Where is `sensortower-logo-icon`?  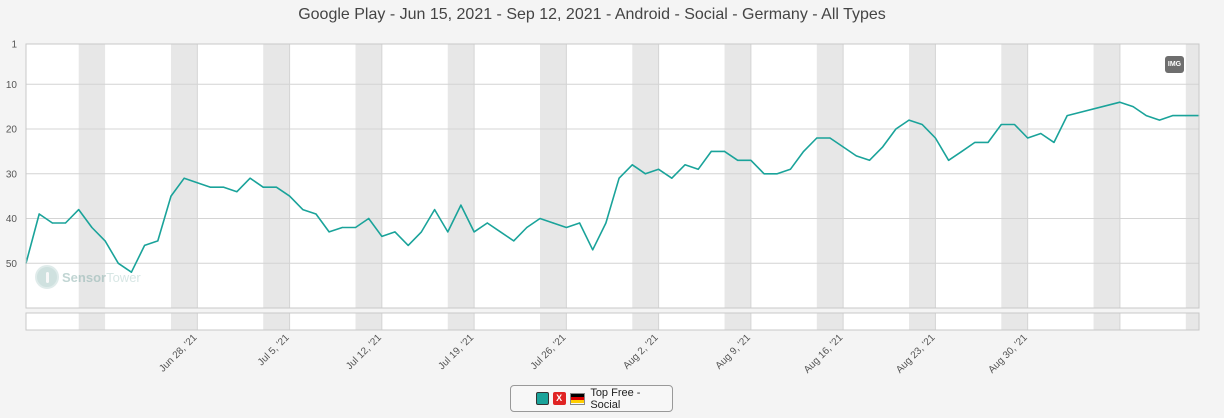 sensortower-logo-icon is located at coordinates (47, 277).